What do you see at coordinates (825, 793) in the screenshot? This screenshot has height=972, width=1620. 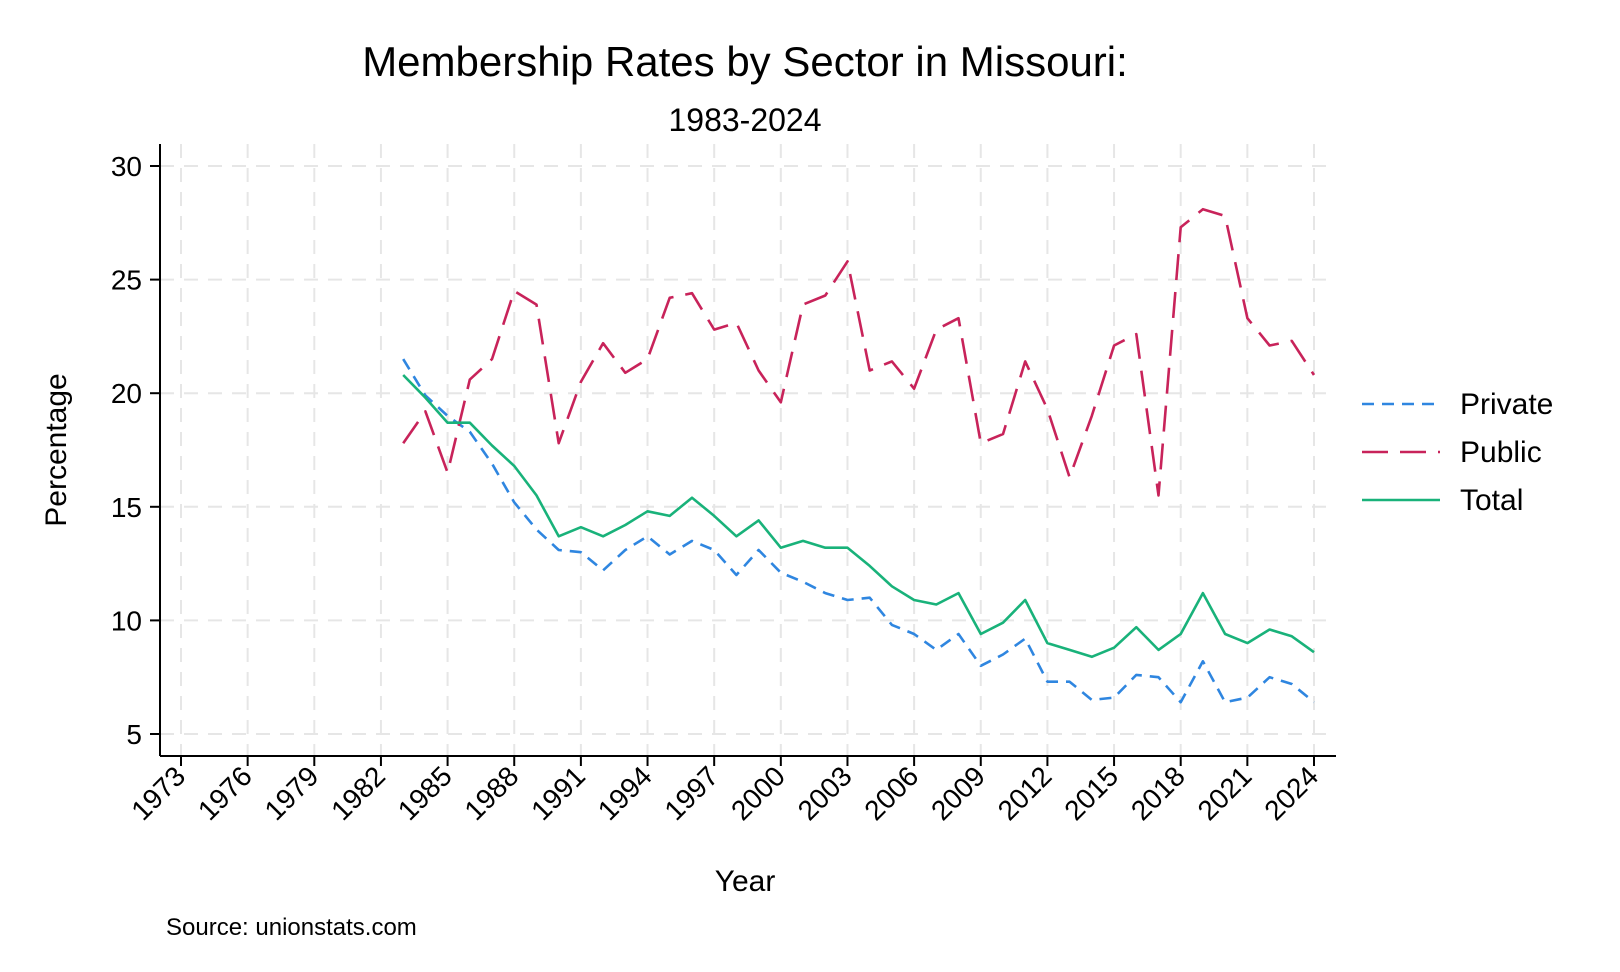 I see `x-tick-label: 2003` at bounding box center [825, 793].